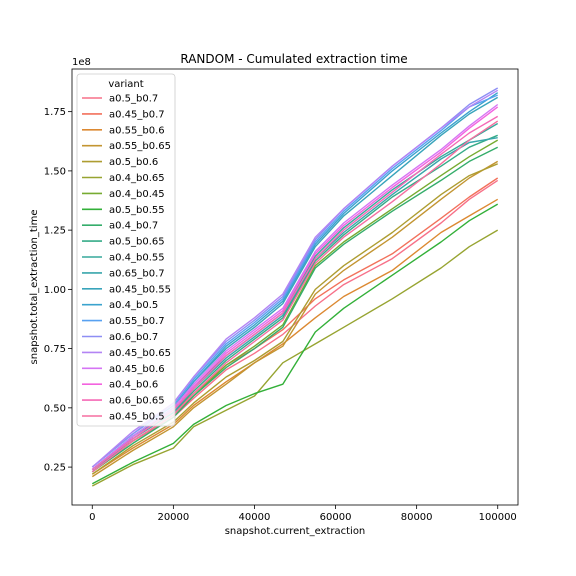  I want to click on x-axis: 0 20000 40000 60000 80000 100000, so click(303, 514).